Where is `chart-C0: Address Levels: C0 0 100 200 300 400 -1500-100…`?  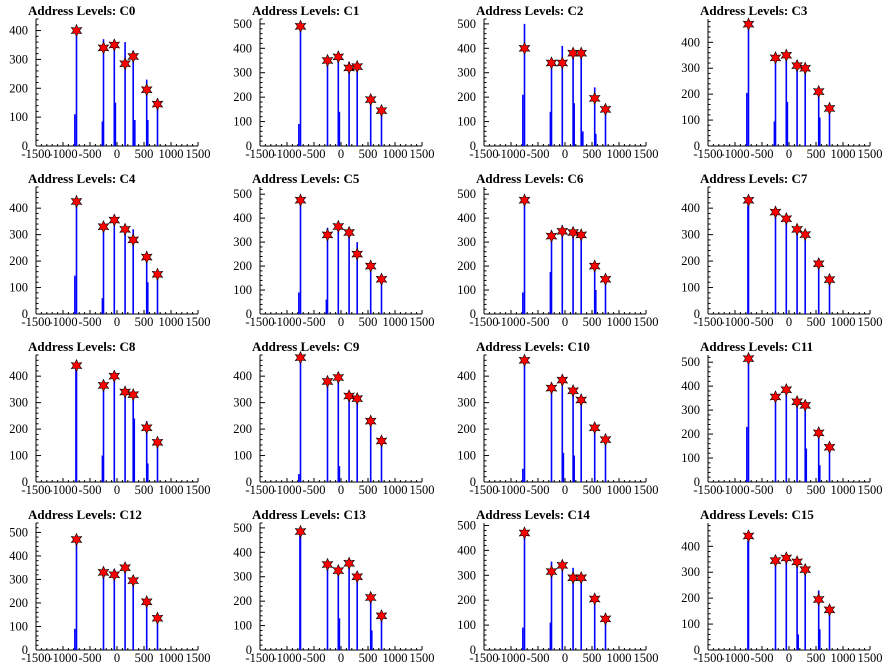
chart-C0: Address Levels: C0 0 100 200 300 400 -1500-100… is located at coordinates (109, 82).